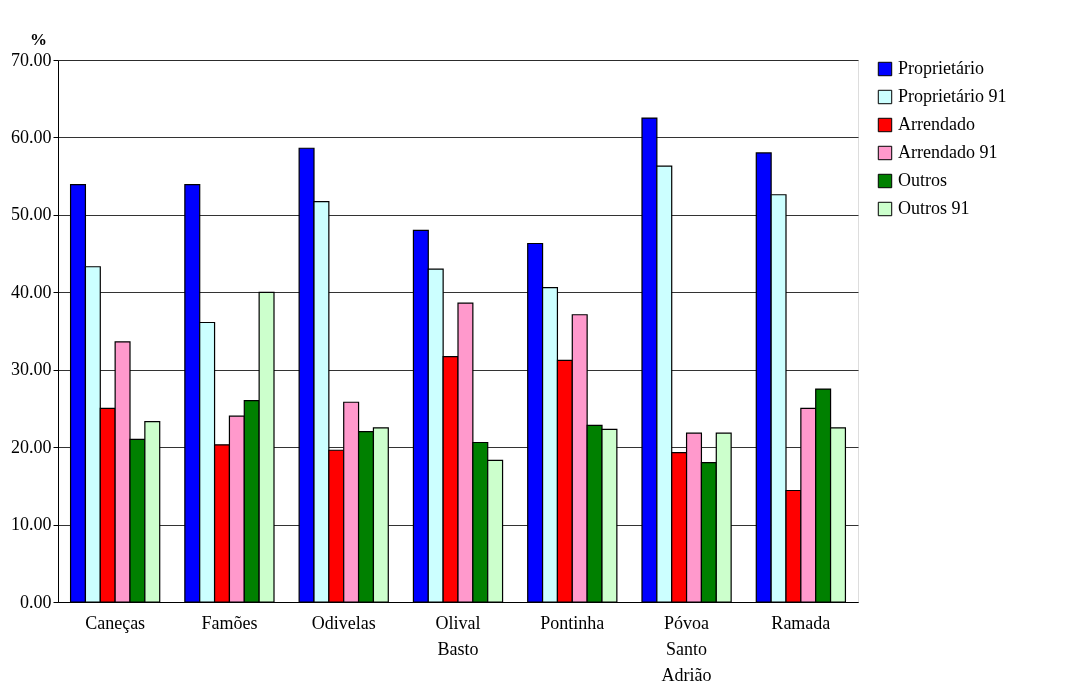 Image resolution: width=1080 pixels, height=695 pixels. What do you see at coordinates (31, 446) in the screenshot?
I see `y-tick-label: 20.00` at bounding box center [31, 446].